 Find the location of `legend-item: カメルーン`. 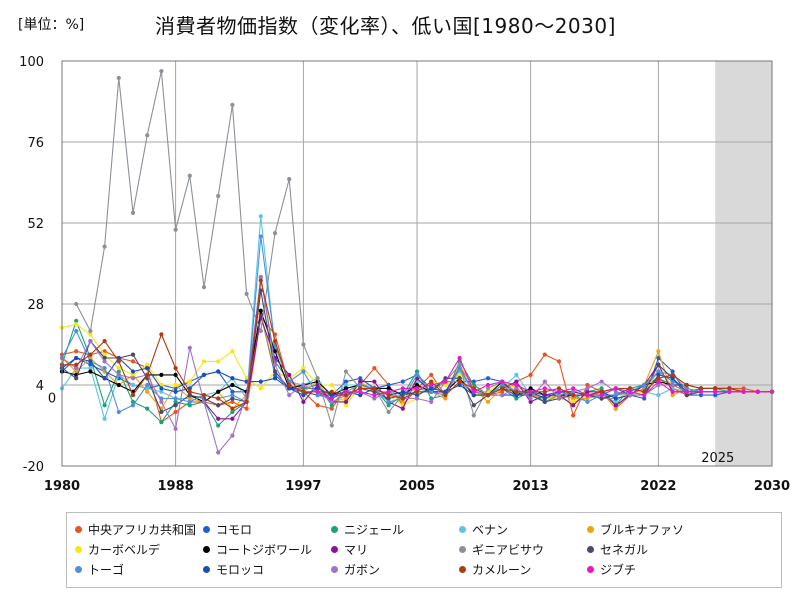

legend-item: カメルーン is located at coordinates (523, 569).